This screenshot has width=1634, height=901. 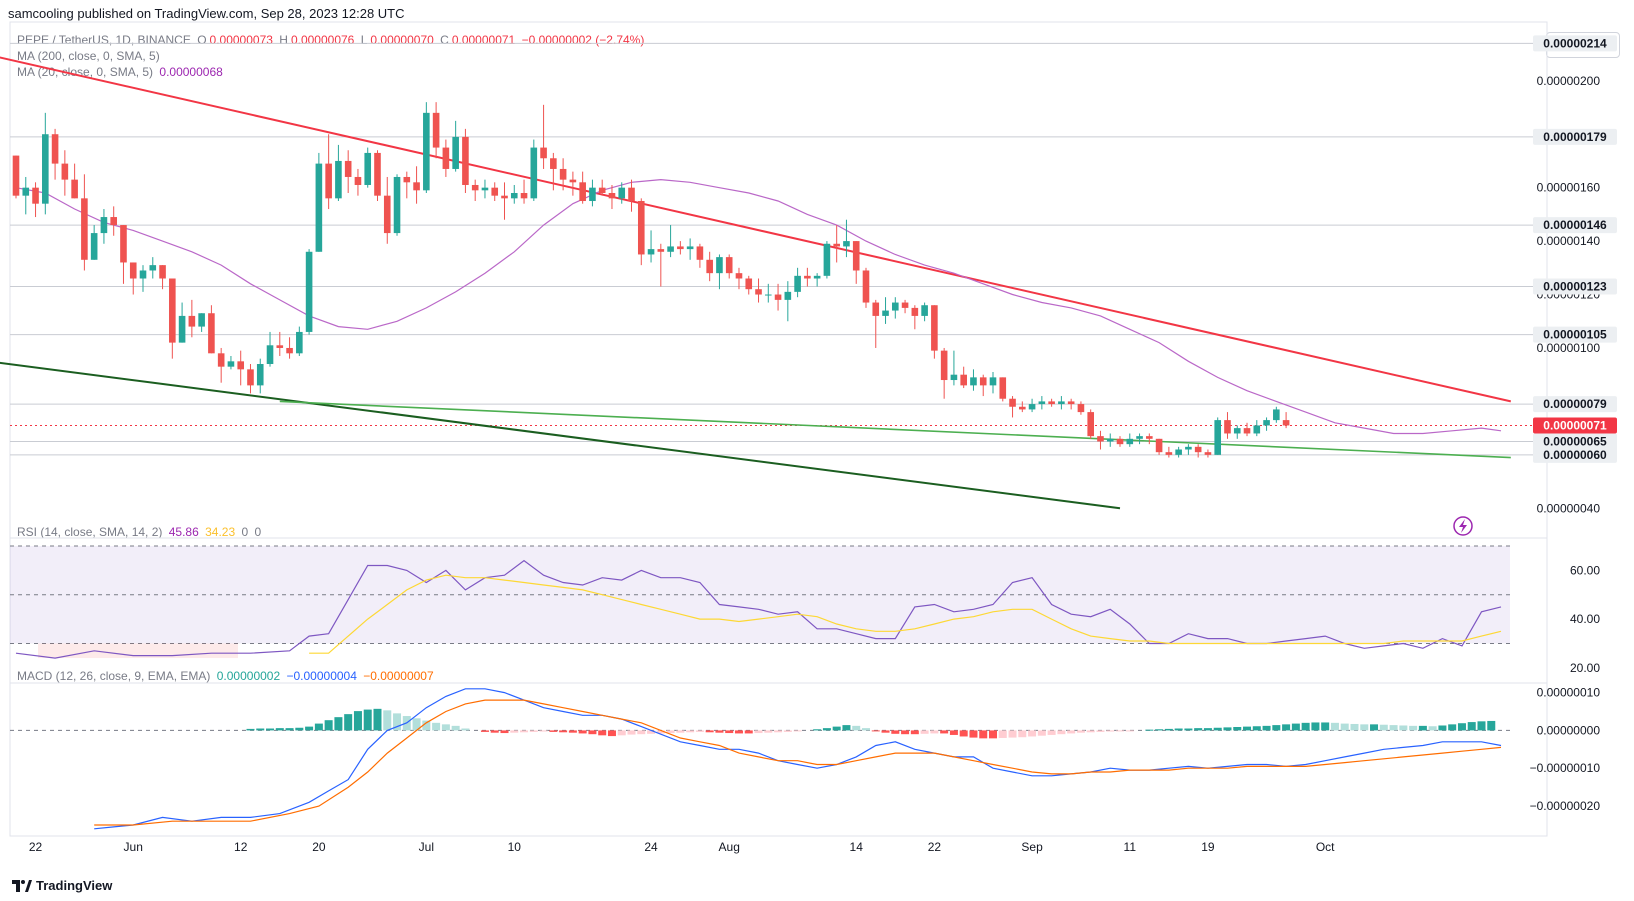 What do you see at coordinates (1463, 526) in the screenshot?
I see `lightning-icon` at bounding box center [1463, 526].